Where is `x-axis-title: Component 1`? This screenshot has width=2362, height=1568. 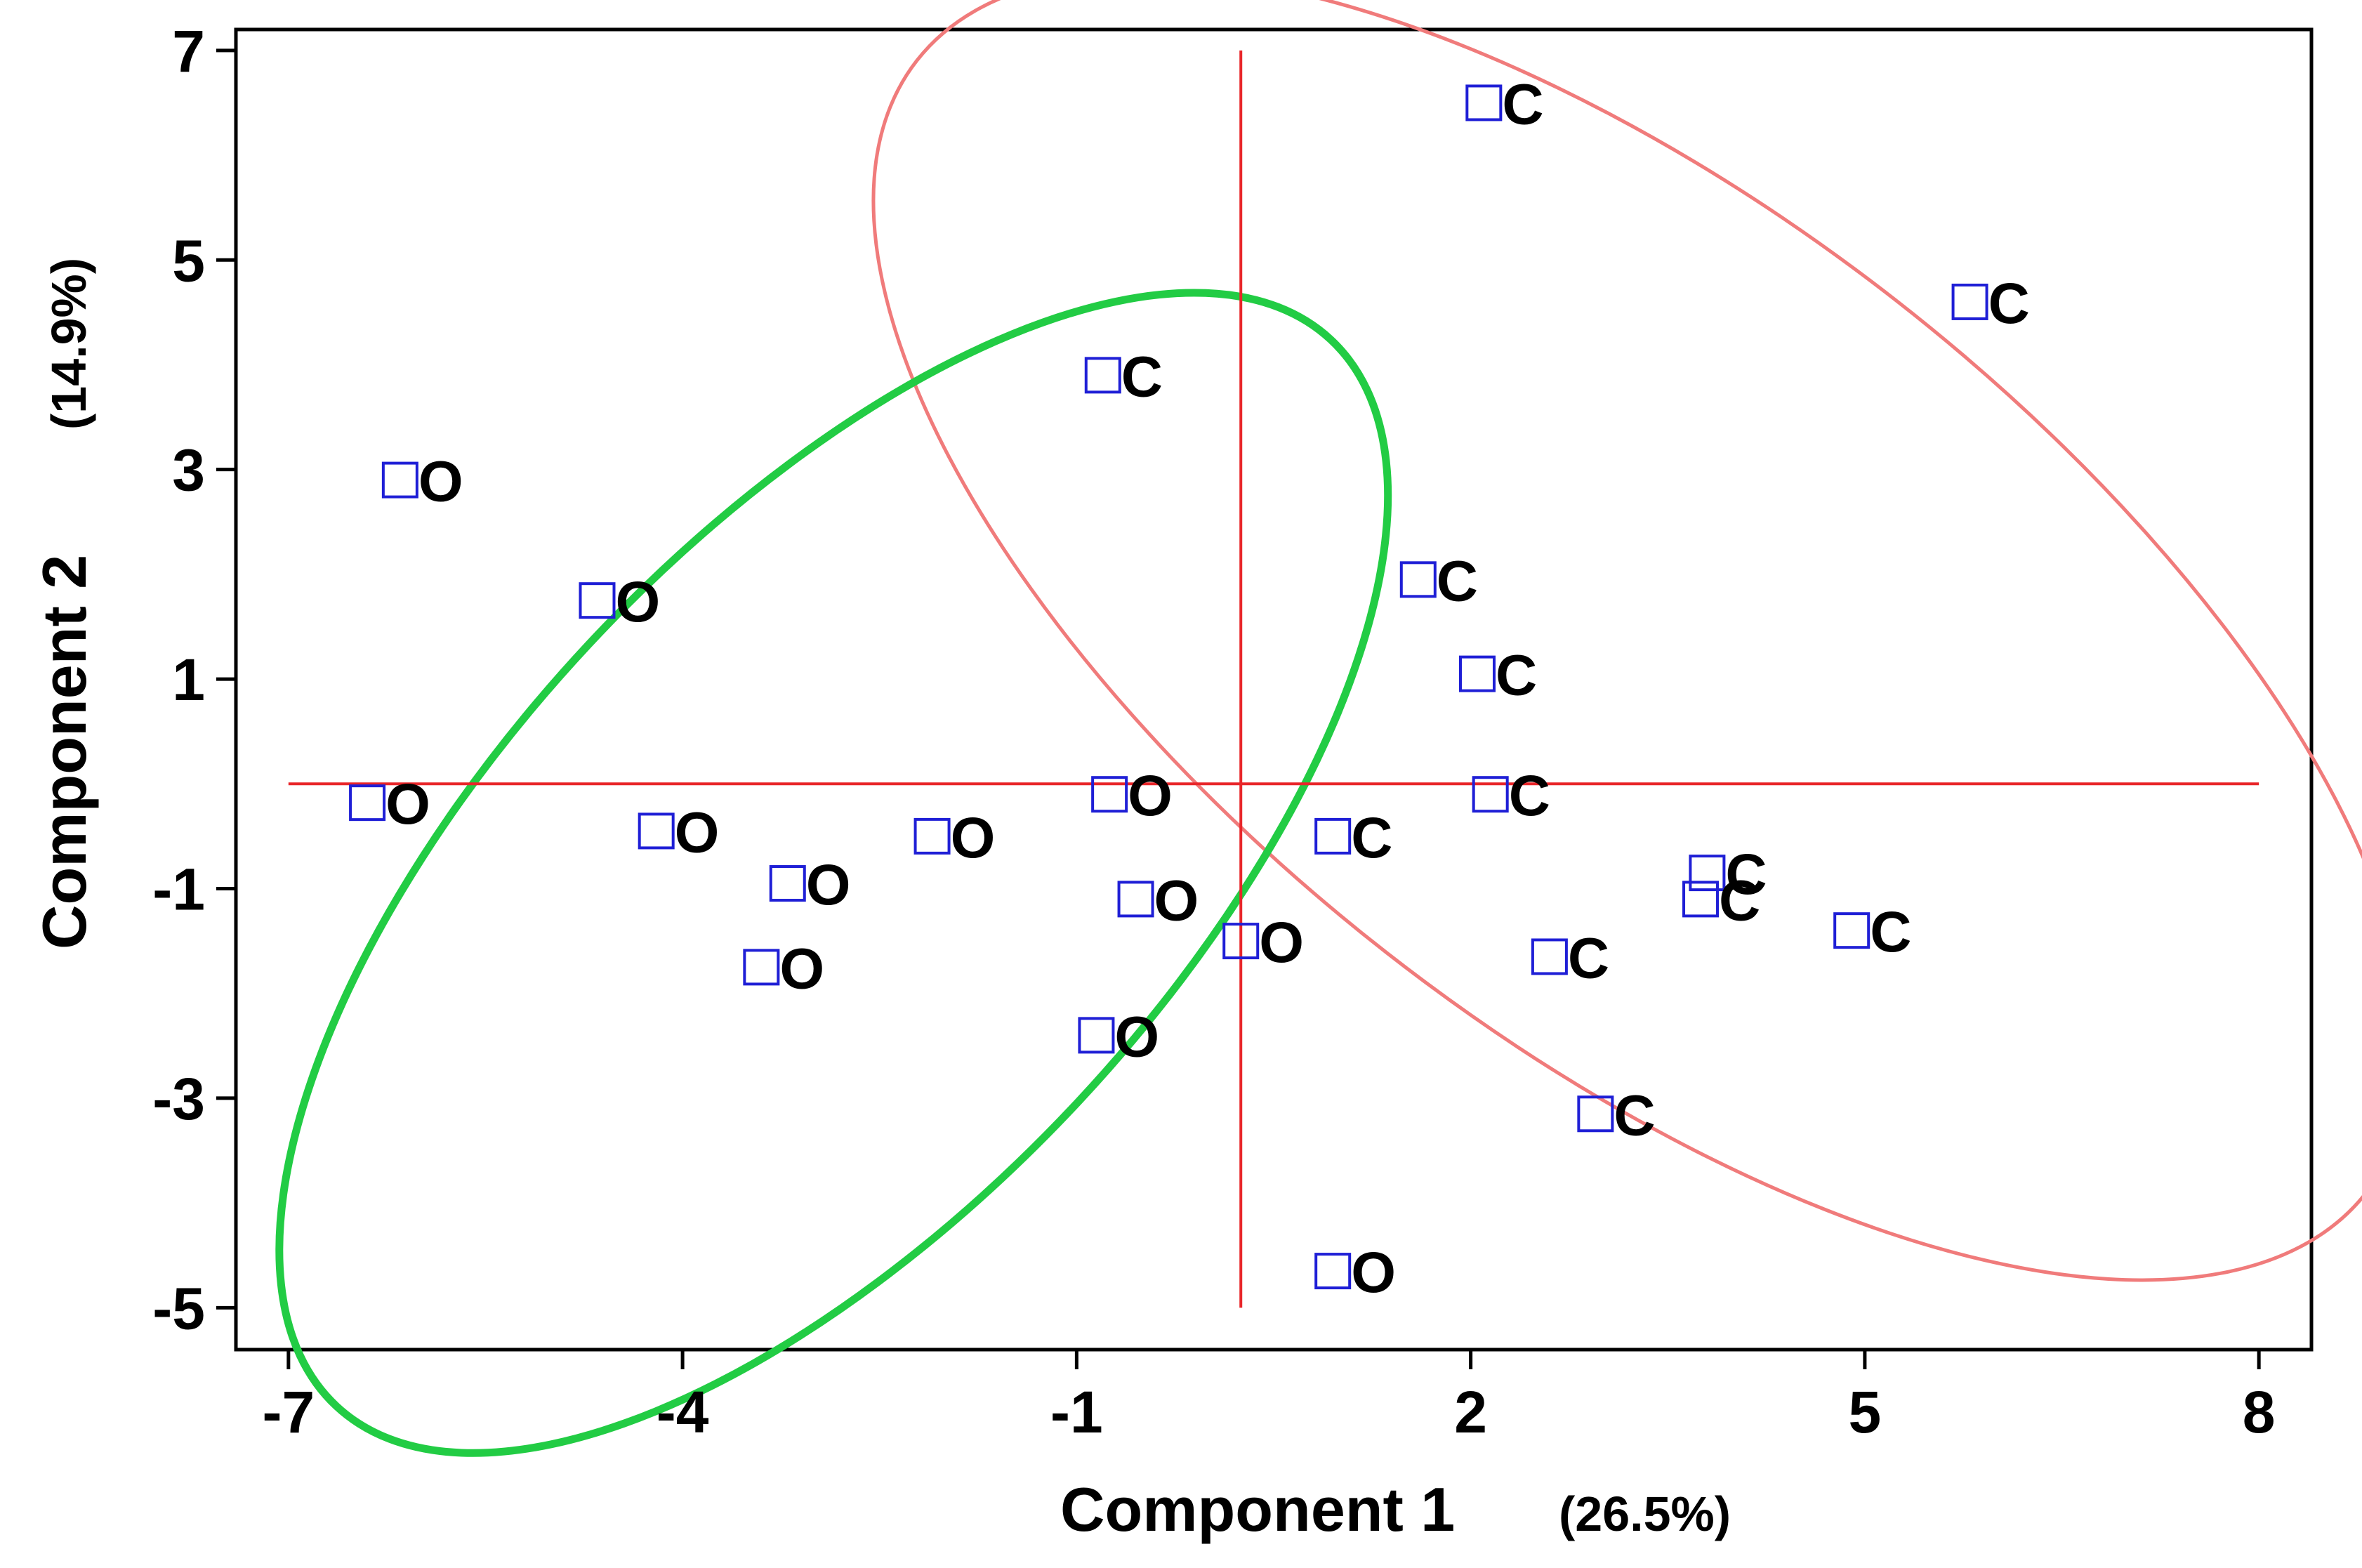 x-axis-title: Component 1 is located at coordinates (1257, 1509).